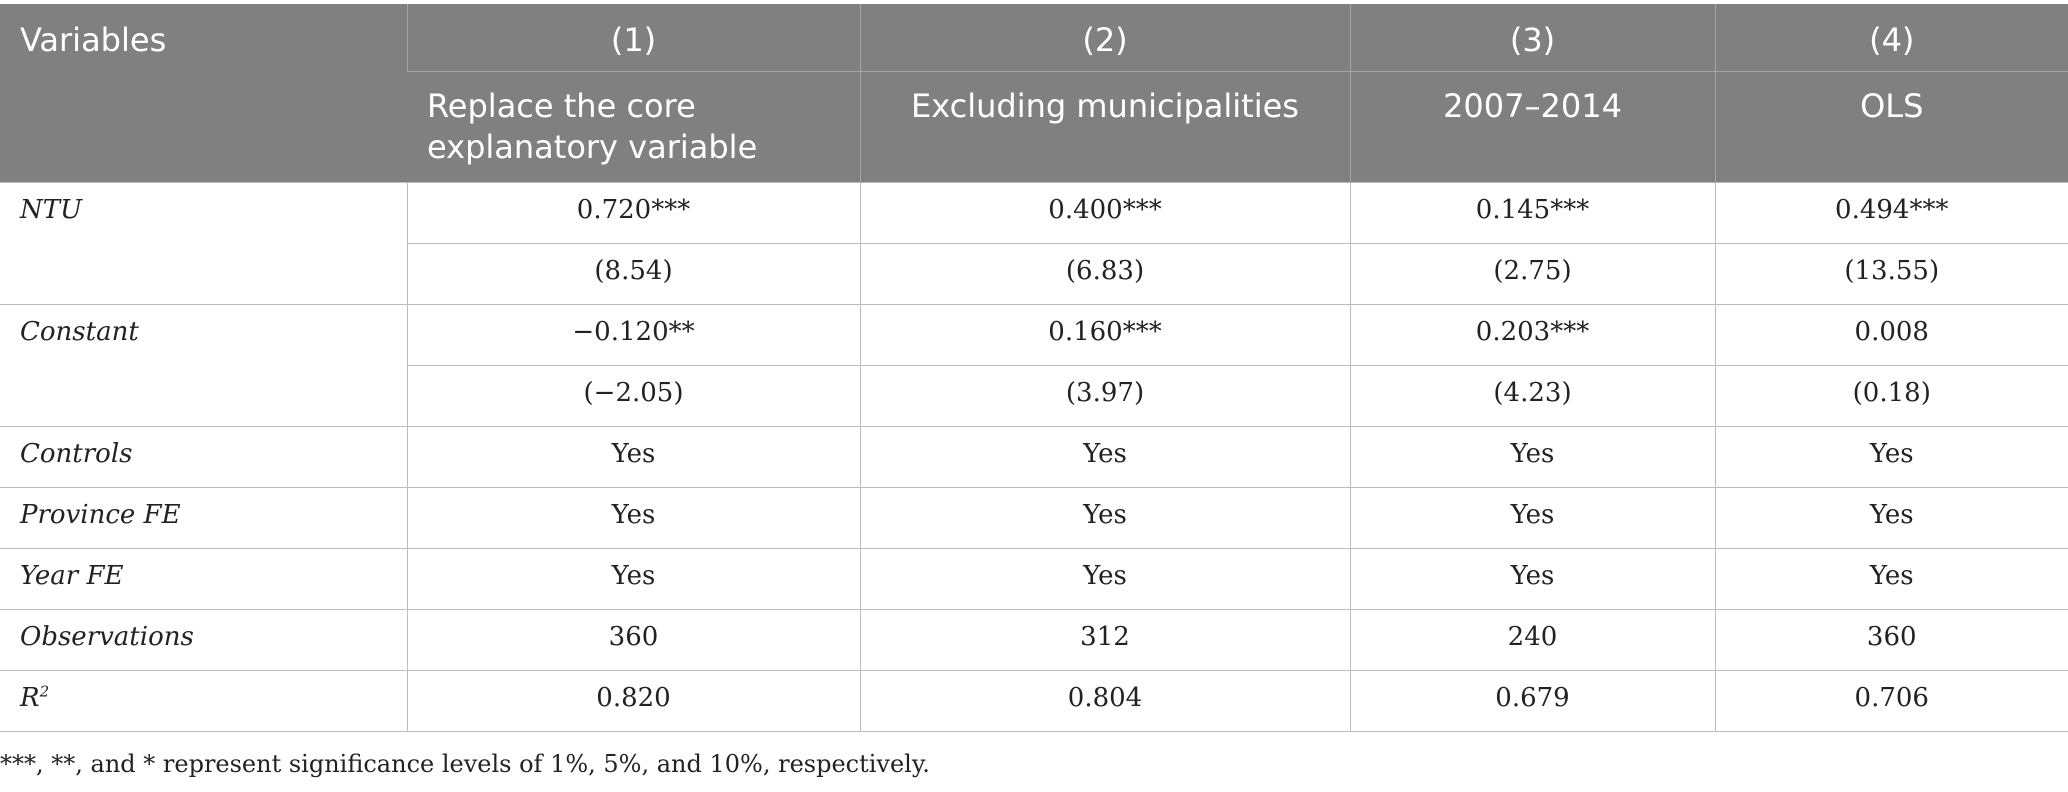 This screenshot has height=792, width=2068. Describe the element at coordinates (1891, 578) in the screenshot. I see `cell-year-fe-4: Yes` at that location.